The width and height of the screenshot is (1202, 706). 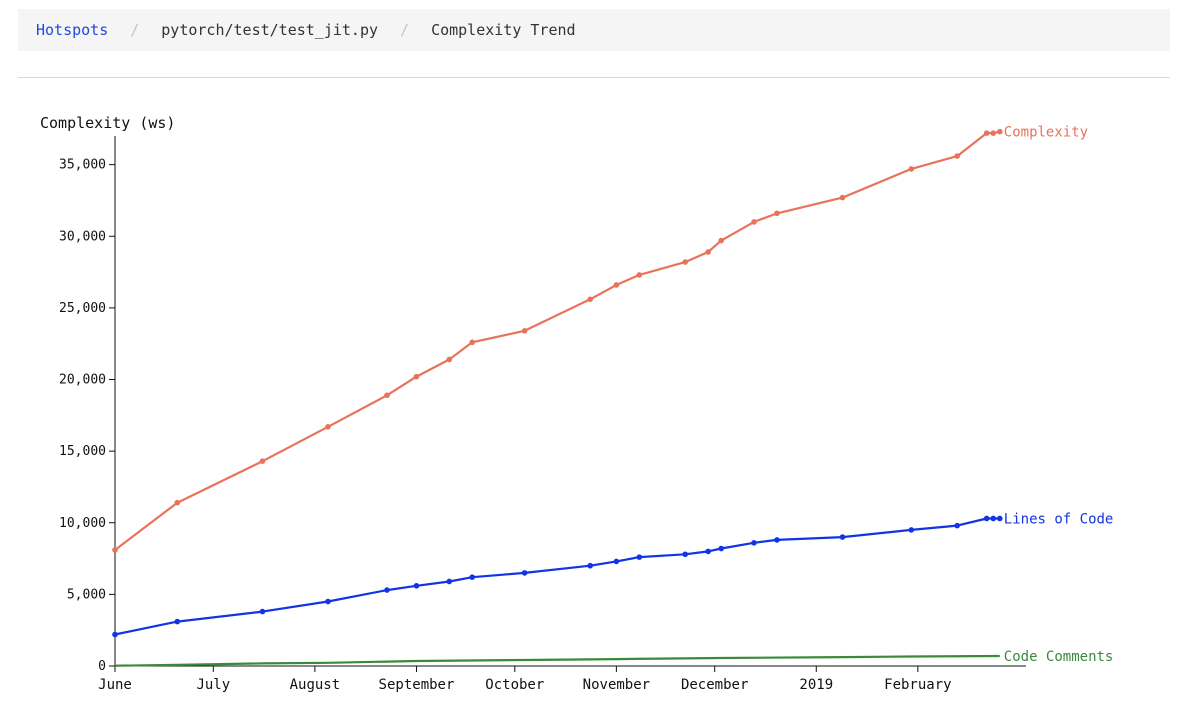 What do you see at coordinates (82, 380) in the screenshot?
I see `y-tick-label: 20,000` at bounding box center [82, 380].